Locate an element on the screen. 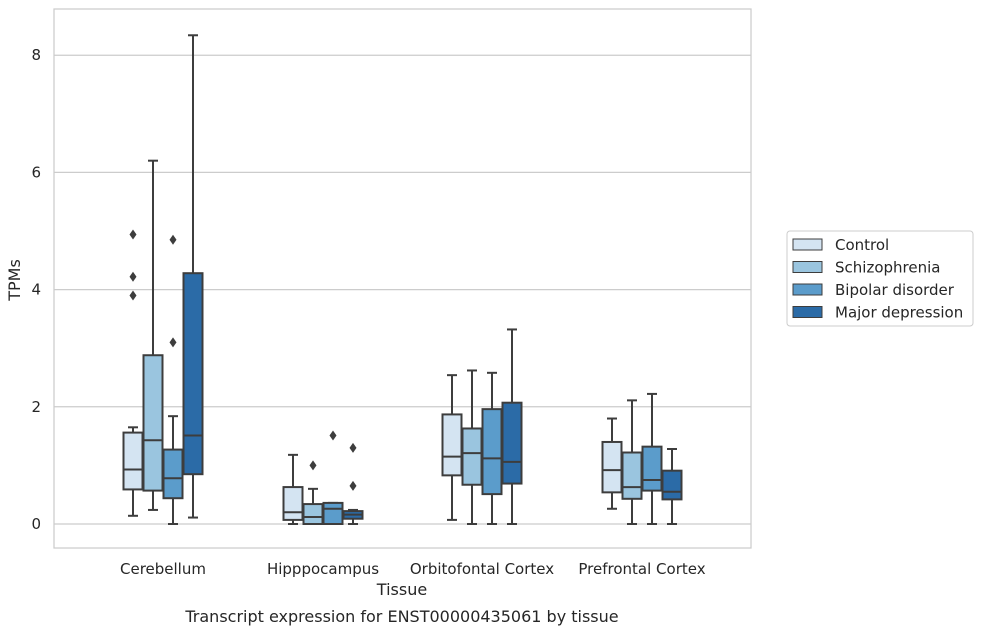  x-tick-label: Prefrontal Cortex is located at coordinates (641, 569).